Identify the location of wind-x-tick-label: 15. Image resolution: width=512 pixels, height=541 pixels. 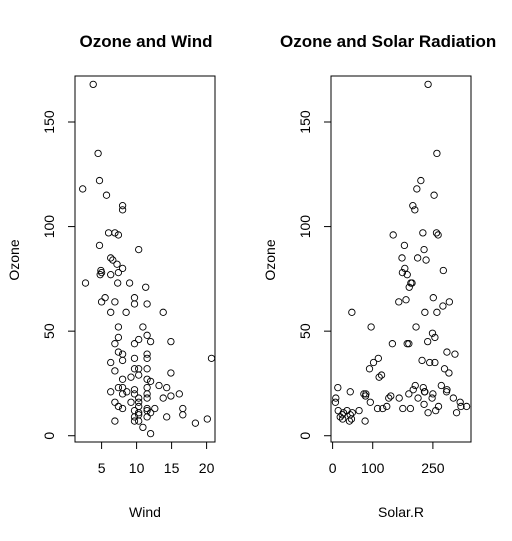
(172, 468).